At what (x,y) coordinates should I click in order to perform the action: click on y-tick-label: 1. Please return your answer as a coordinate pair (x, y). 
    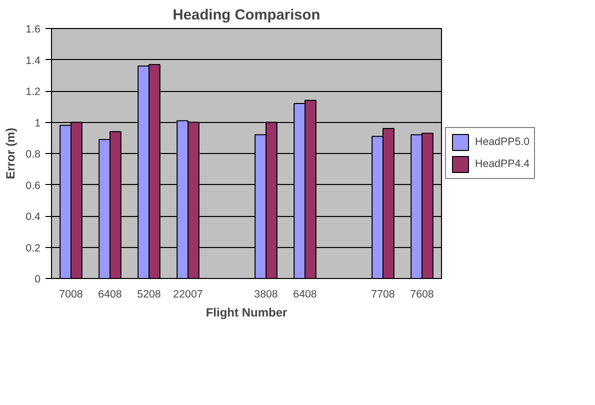
    Looking at the image, I should click on (37, 123).